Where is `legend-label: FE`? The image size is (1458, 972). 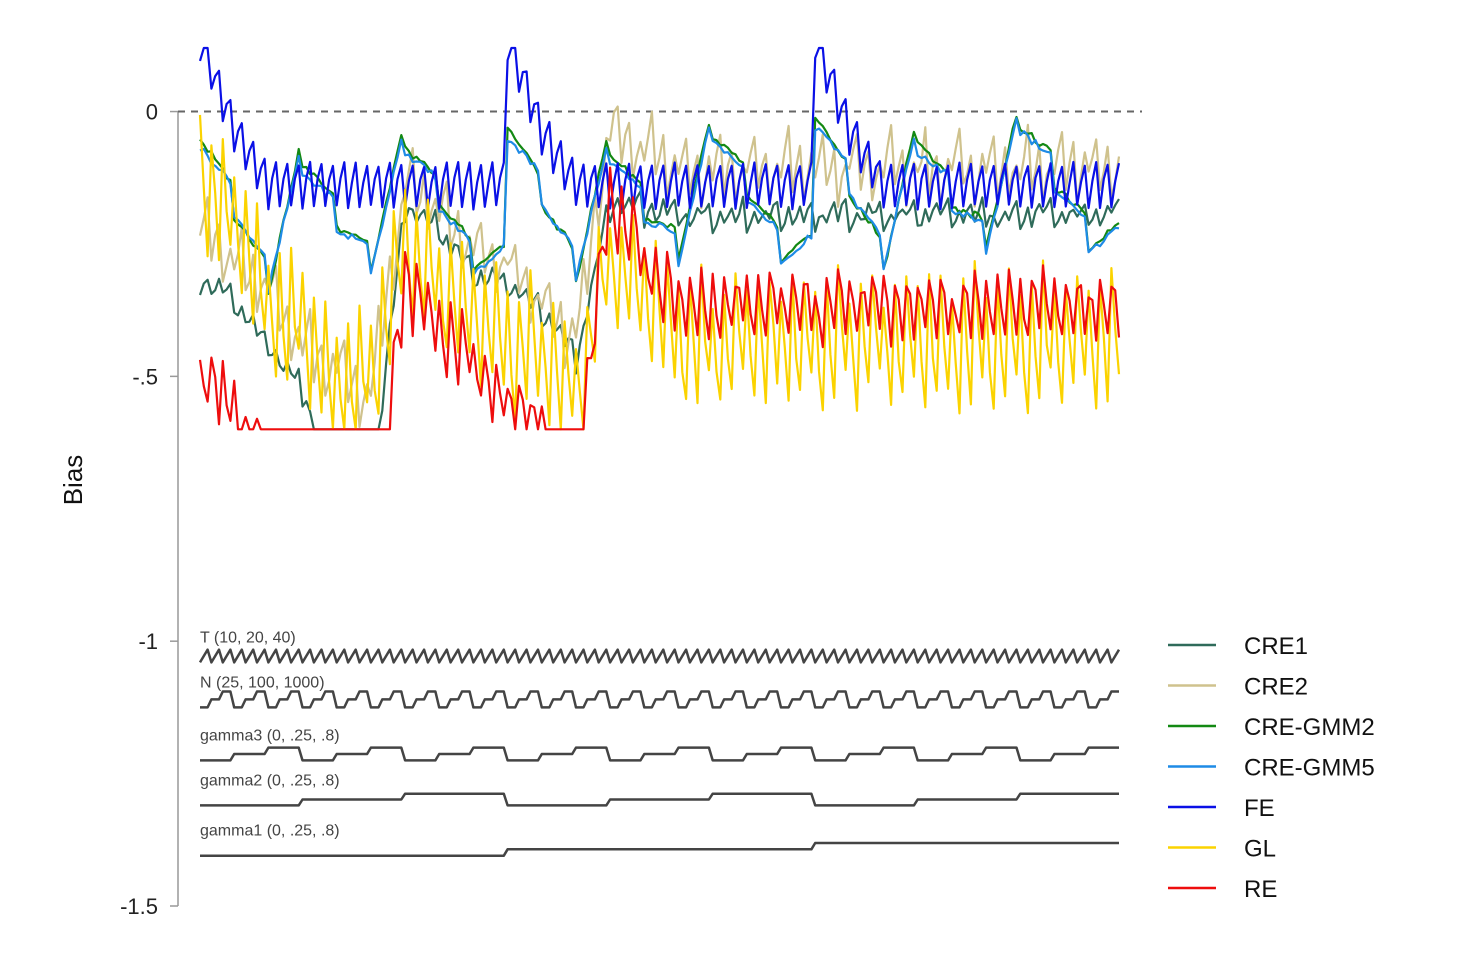
legend-label: FE is located at coordinates (1259, 808).